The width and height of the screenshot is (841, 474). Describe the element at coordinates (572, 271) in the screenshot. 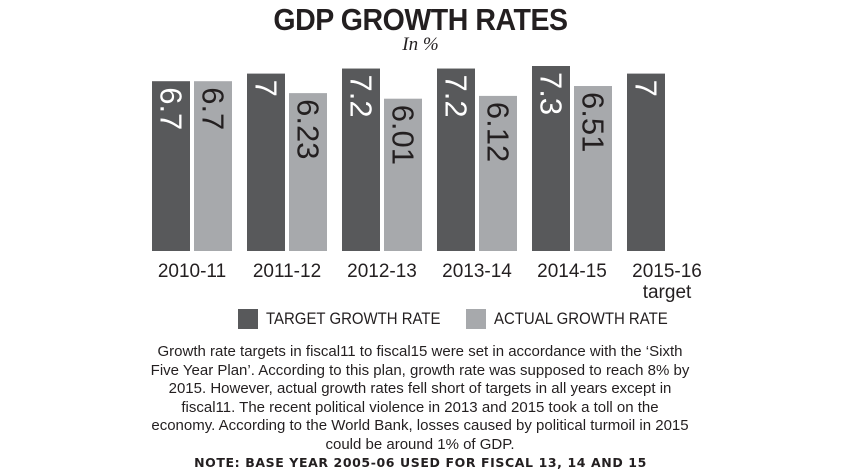

I see `category-label: 2014-15` at that location.